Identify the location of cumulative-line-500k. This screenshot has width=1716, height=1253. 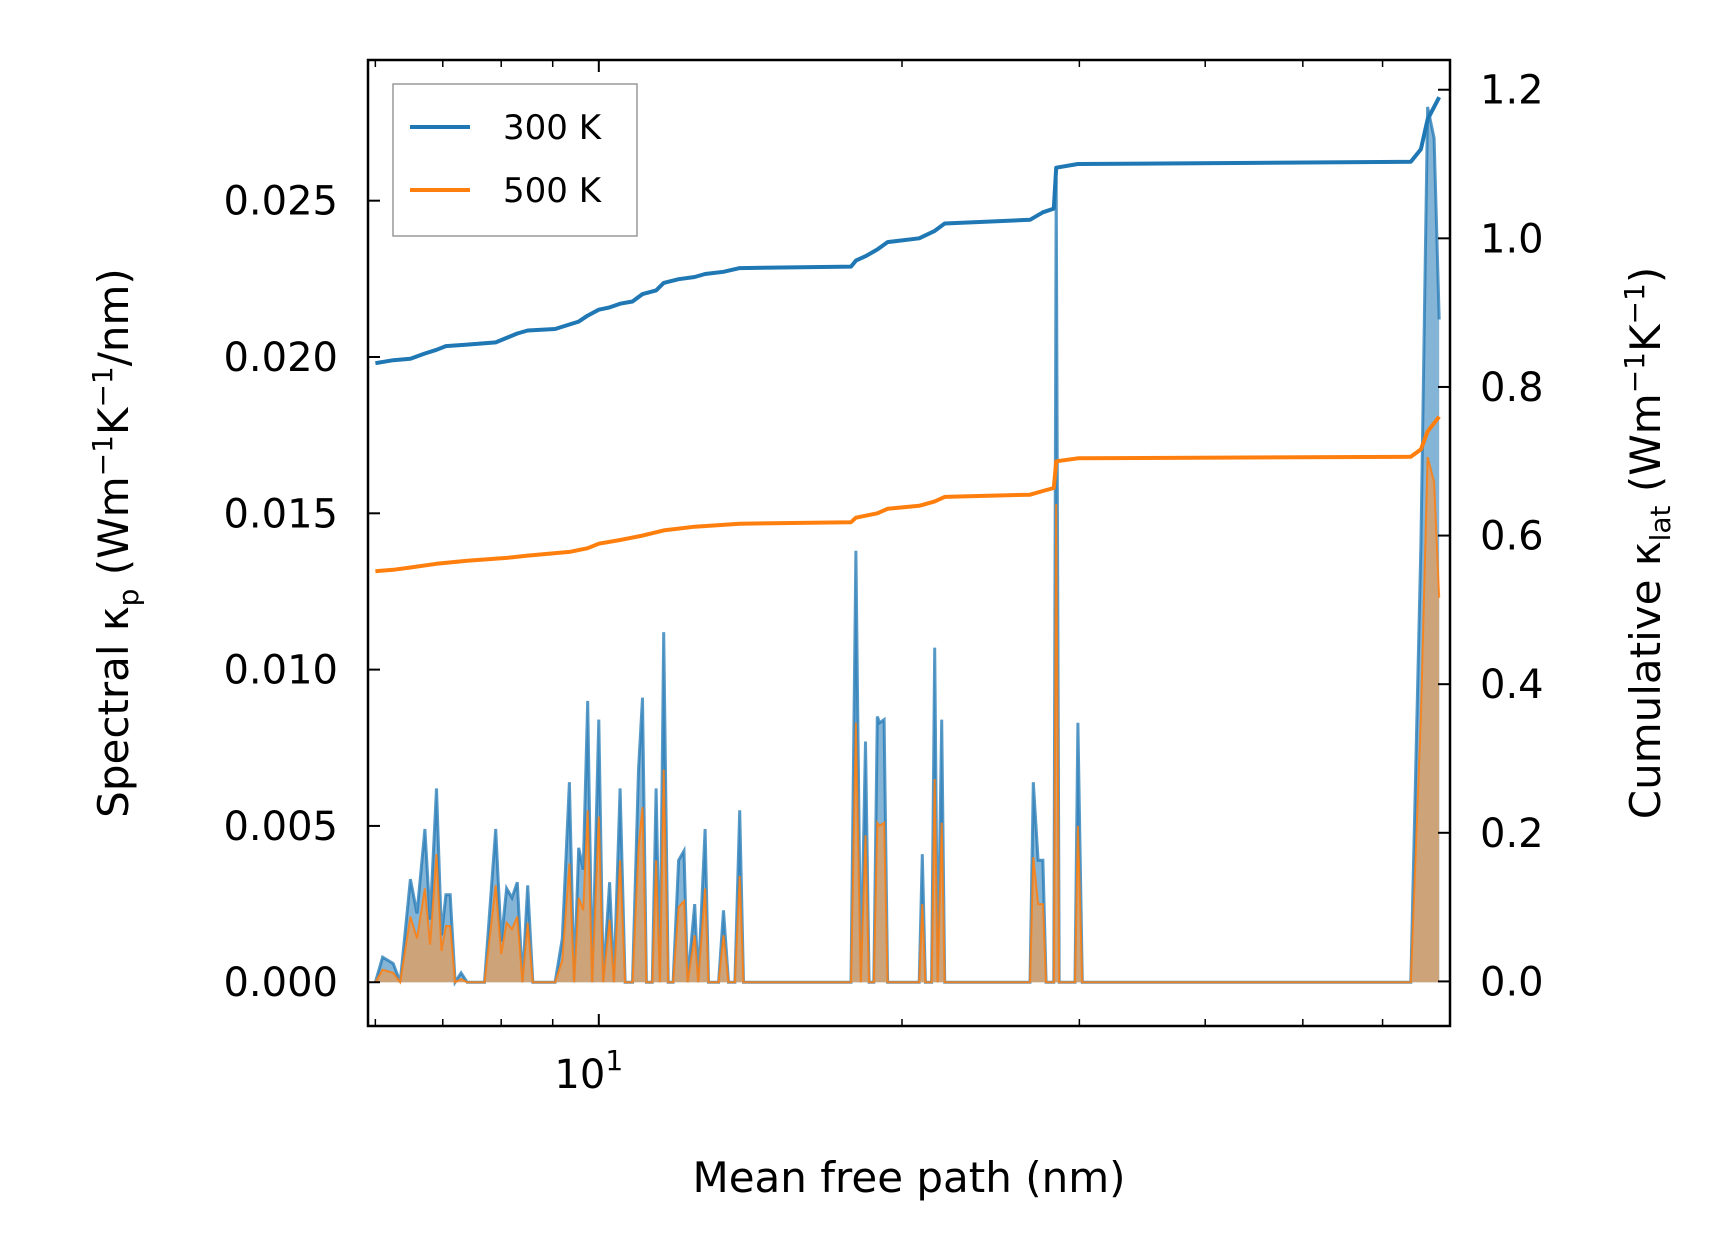
(908, 494).